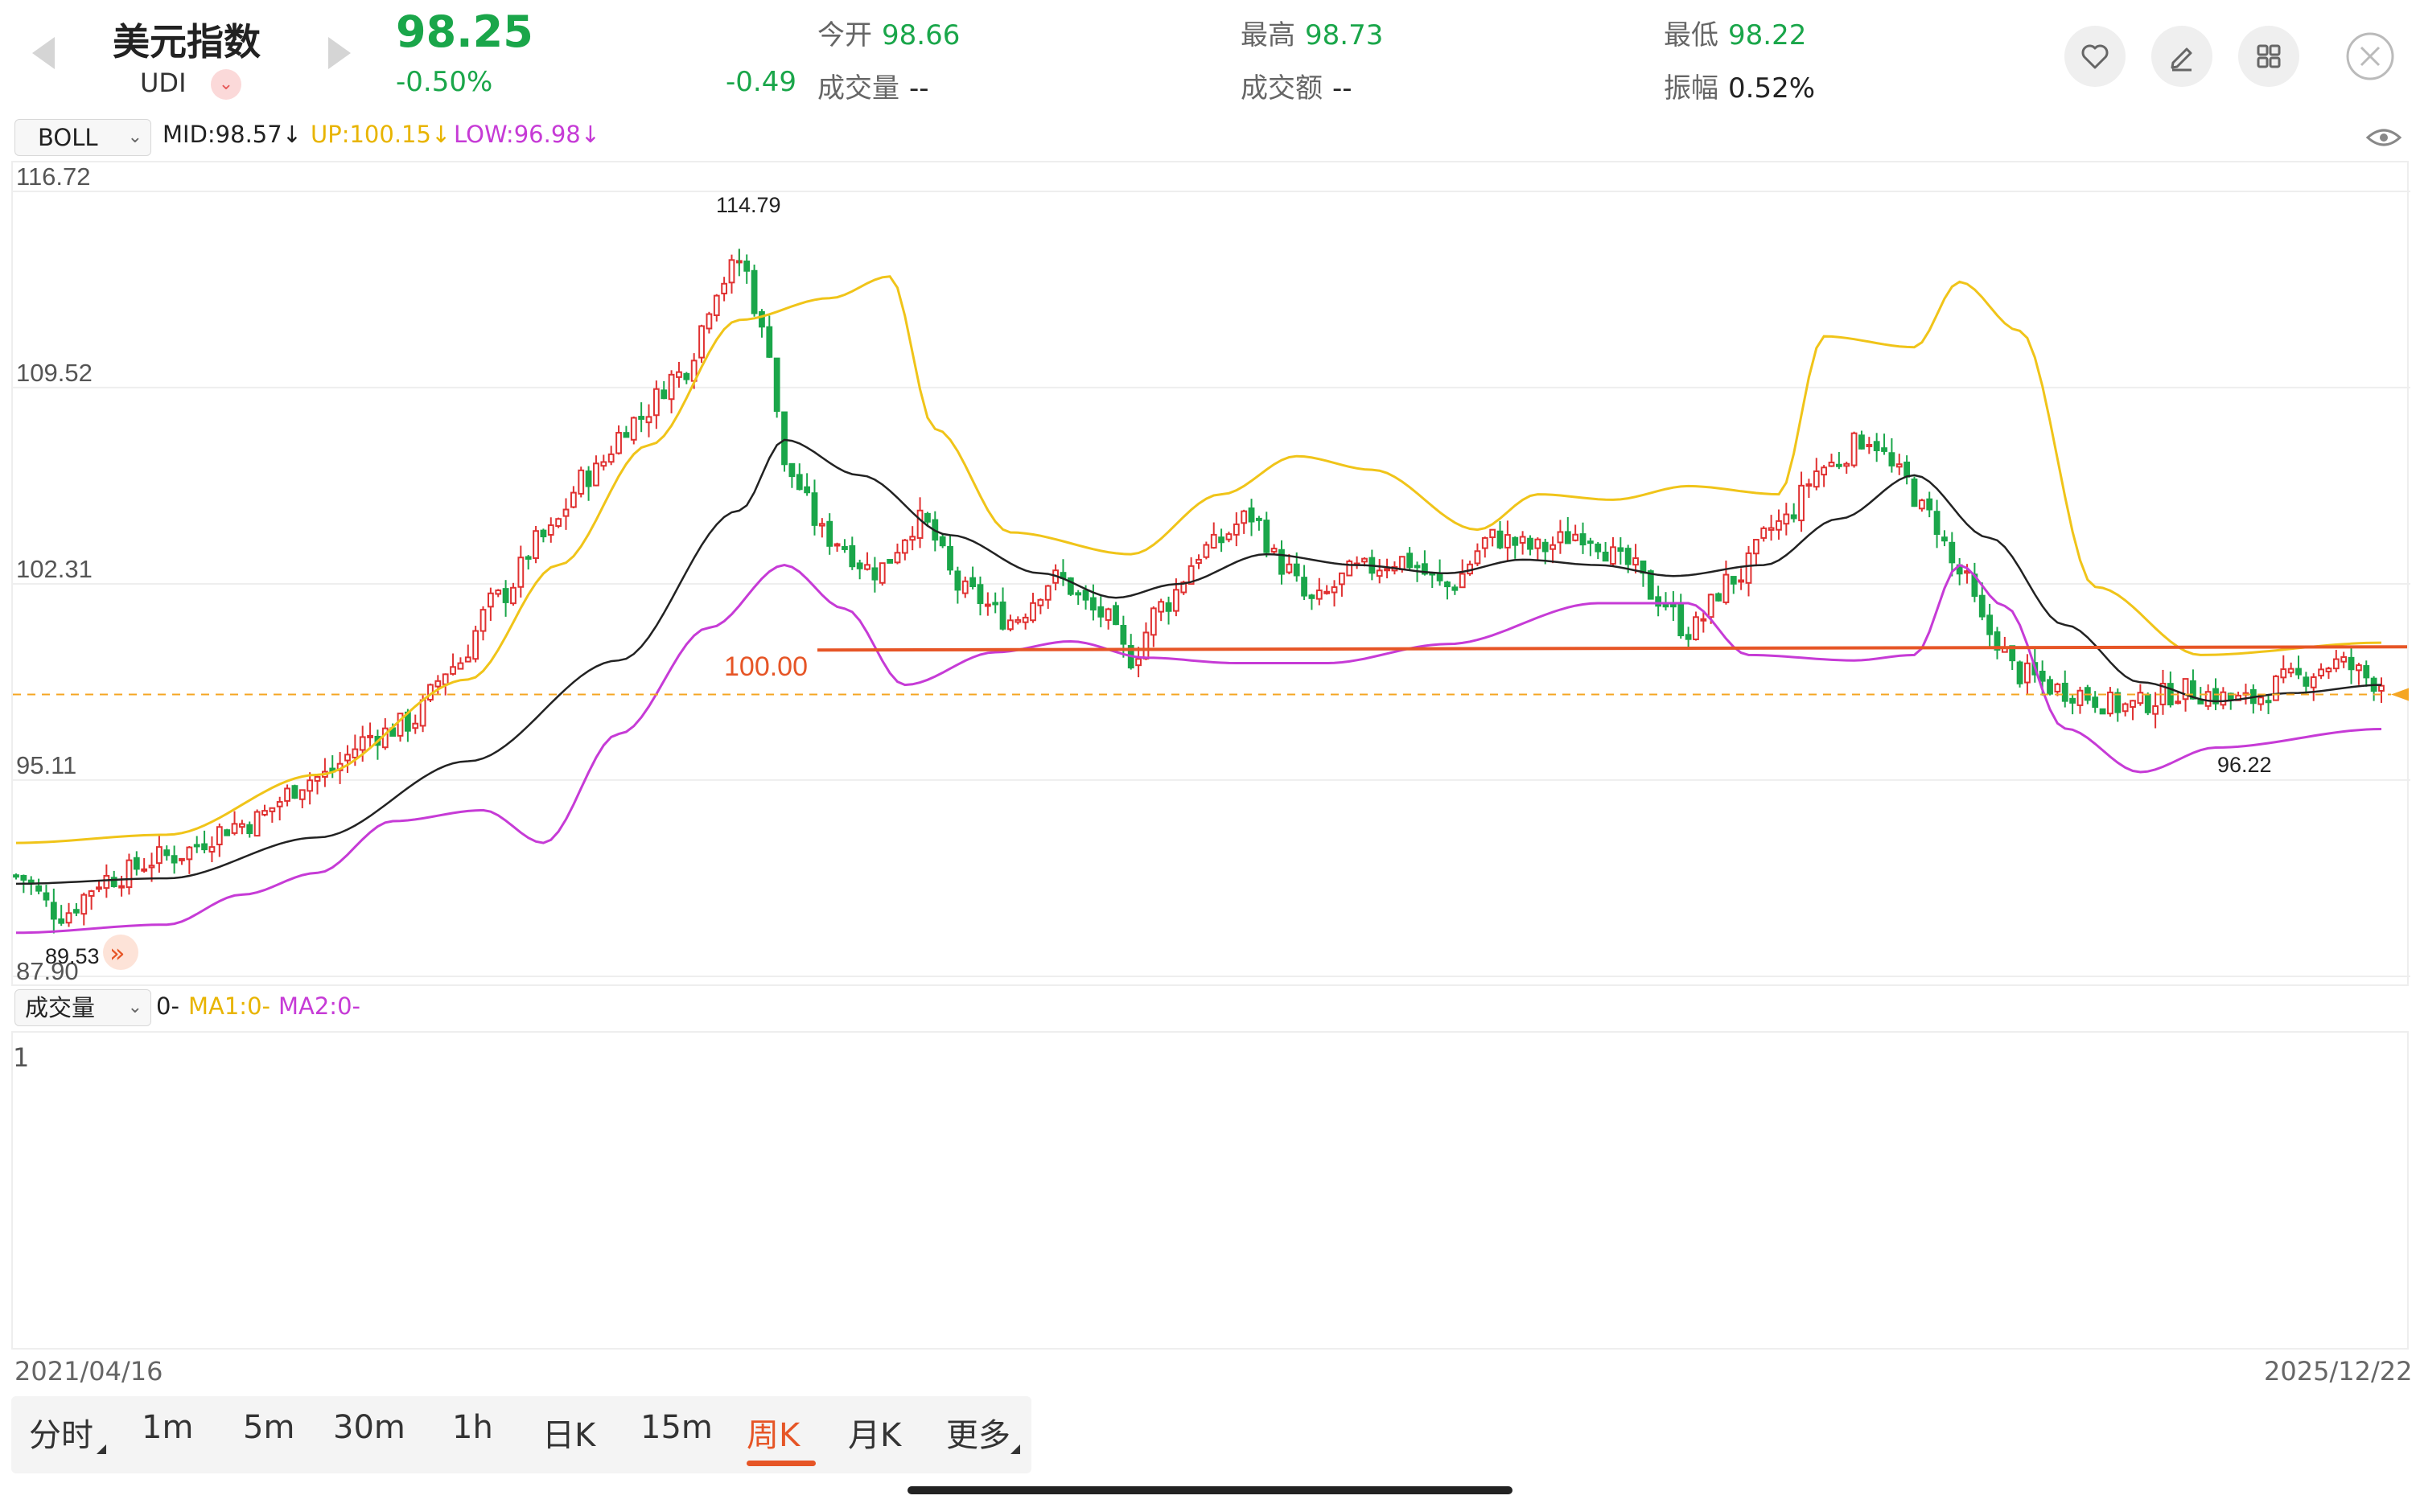  I want to click on stat-volume: 成交量 --, so click(873, 86).